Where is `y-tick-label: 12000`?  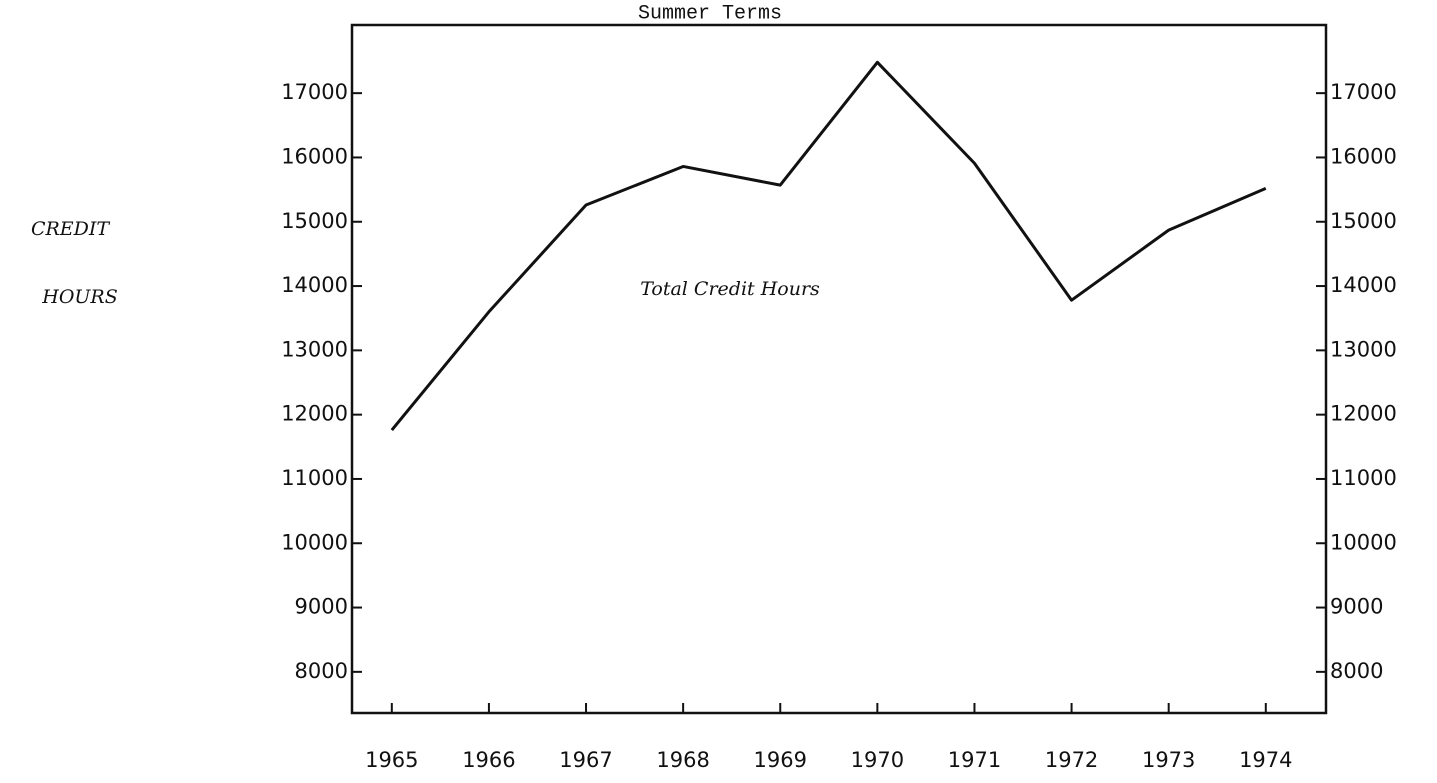
y-tick-label: 12000 is located at coordinates (314, 414).